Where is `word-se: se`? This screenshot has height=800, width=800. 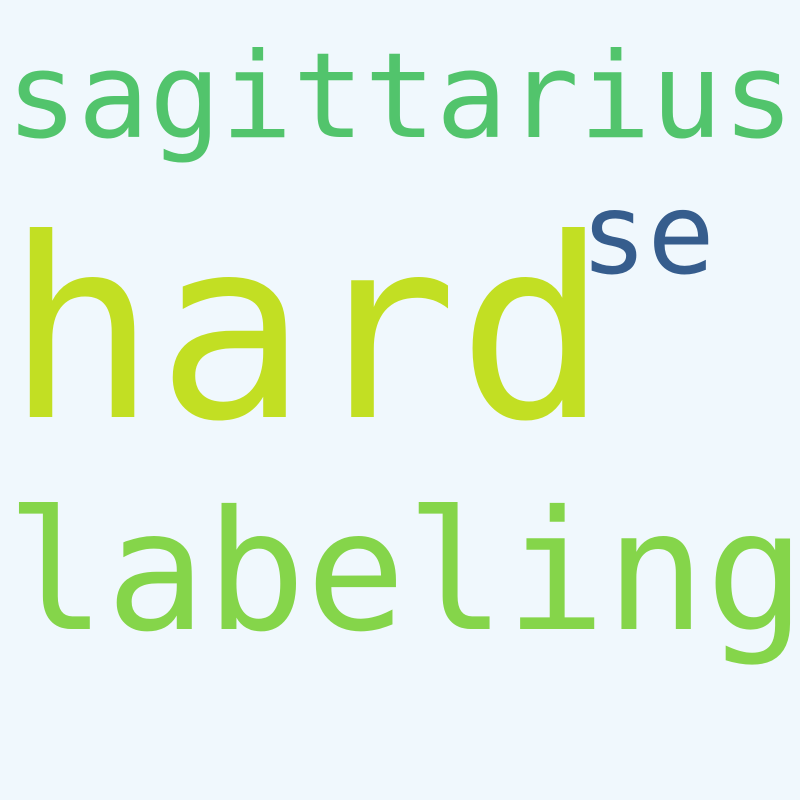
word-se: se is located at coordinates (647, 235).